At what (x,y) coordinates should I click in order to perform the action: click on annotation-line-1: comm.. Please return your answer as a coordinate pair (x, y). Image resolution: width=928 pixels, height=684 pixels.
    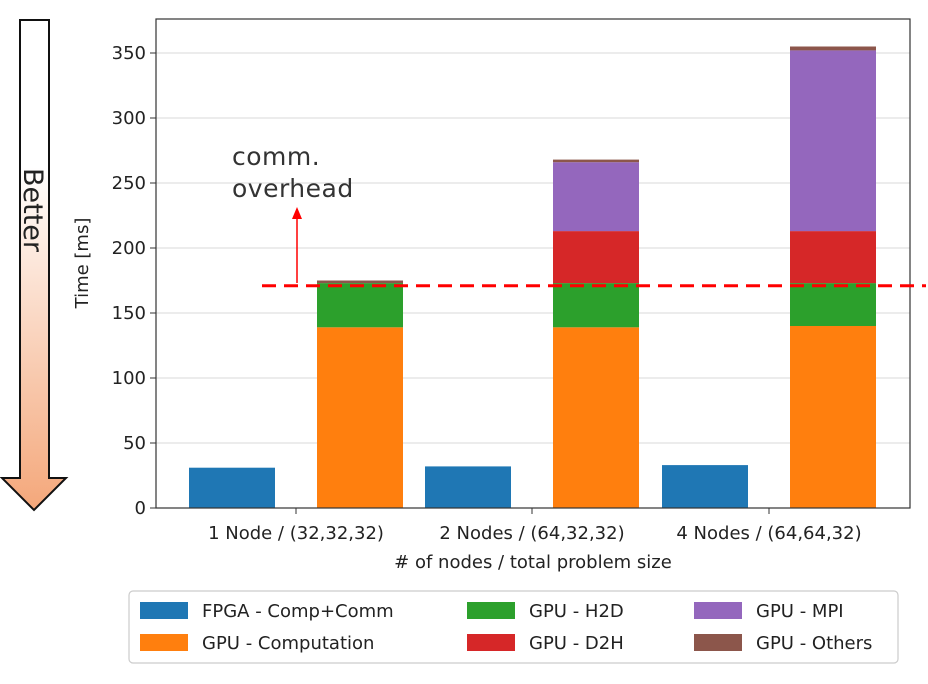
    Looking at the image, I should click on (276, 156).